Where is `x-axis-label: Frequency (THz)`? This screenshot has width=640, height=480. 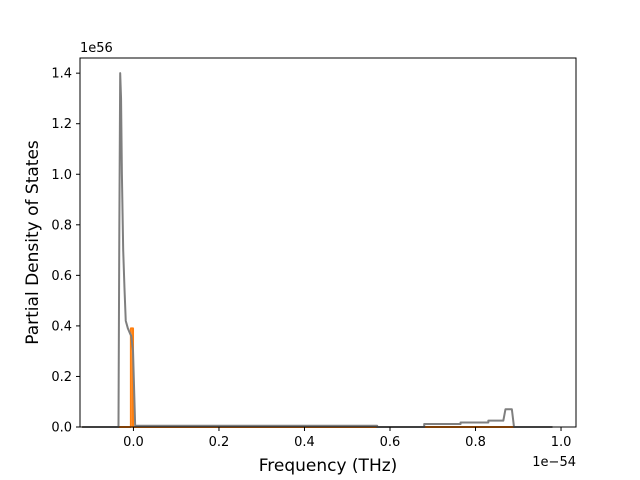 x-axis-label: Frequency (THz) is located at coordinates (328, 466).